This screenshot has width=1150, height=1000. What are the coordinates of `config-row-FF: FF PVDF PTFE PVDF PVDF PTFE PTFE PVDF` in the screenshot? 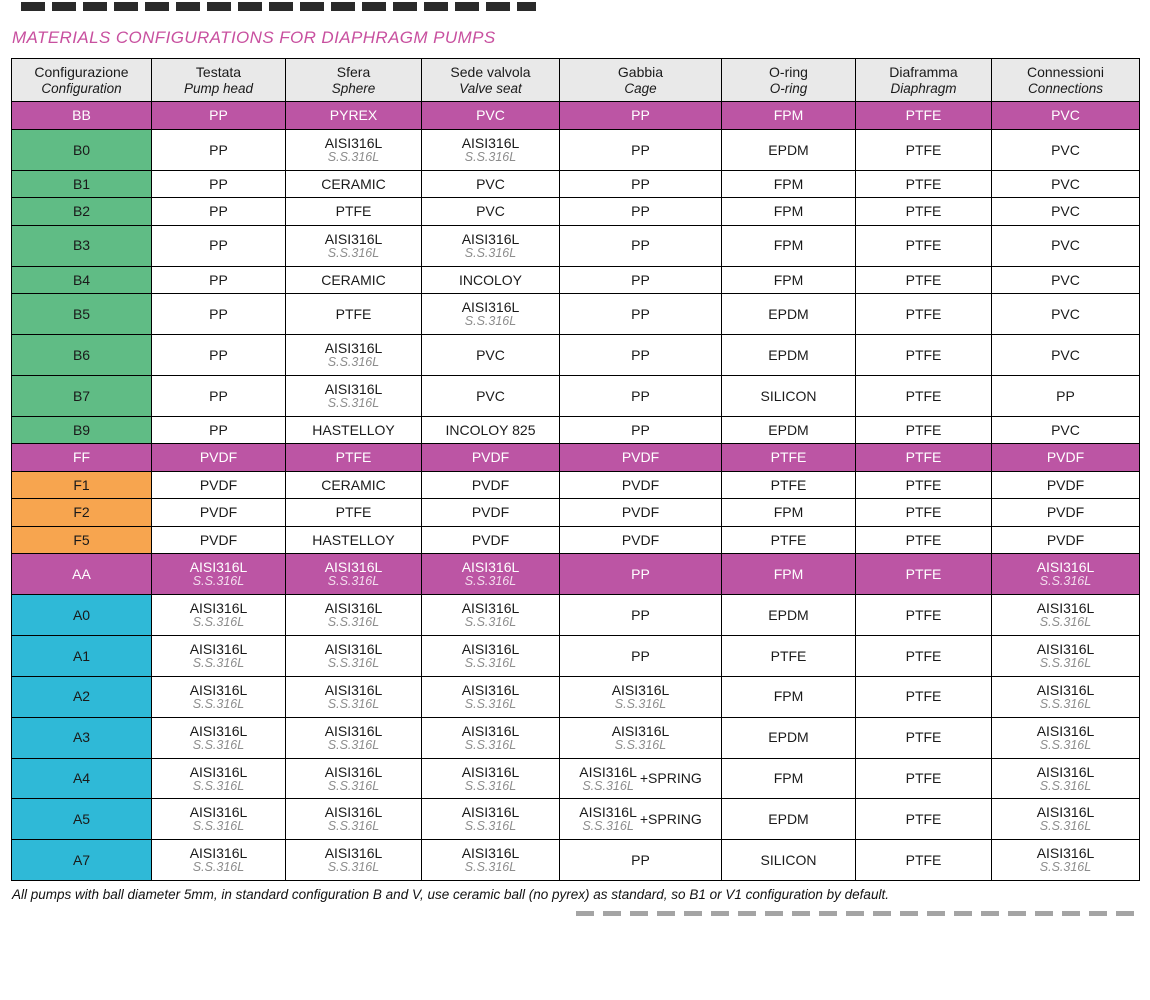 It's located at (575, 457).